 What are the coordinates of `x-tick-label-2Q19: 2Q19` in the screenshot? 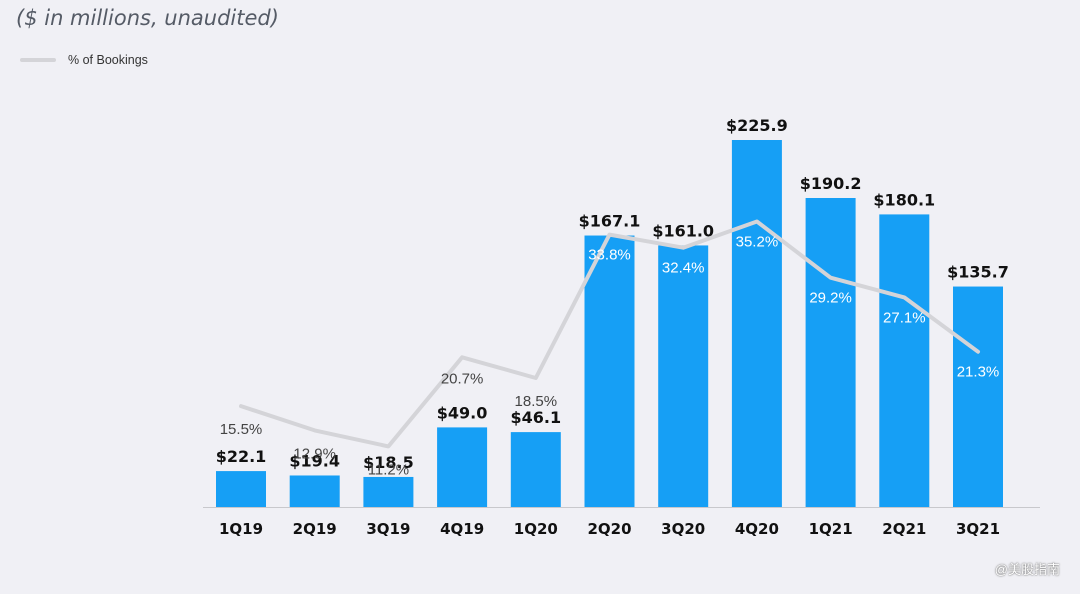 It's located at (315, 529).